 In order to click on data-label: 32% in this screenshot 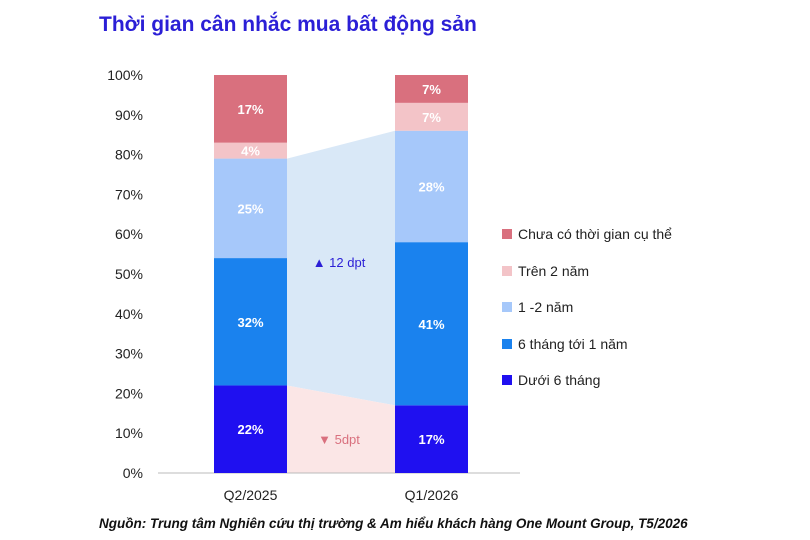, I will do `click(250, 322)`.